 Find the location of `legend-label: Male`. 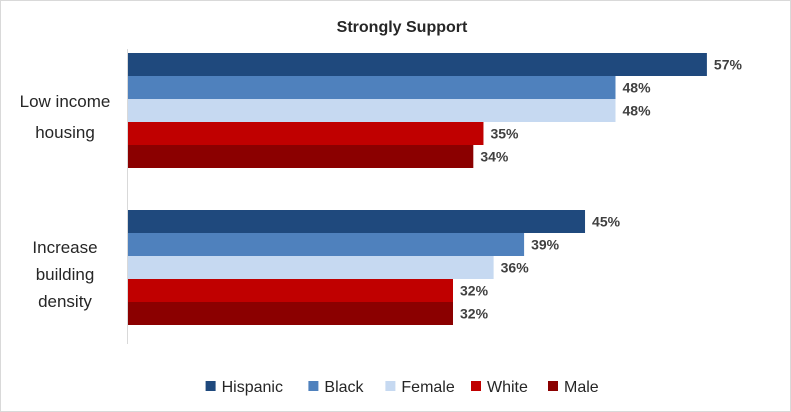

legend-label: Male is located at coordinates (581, 387).